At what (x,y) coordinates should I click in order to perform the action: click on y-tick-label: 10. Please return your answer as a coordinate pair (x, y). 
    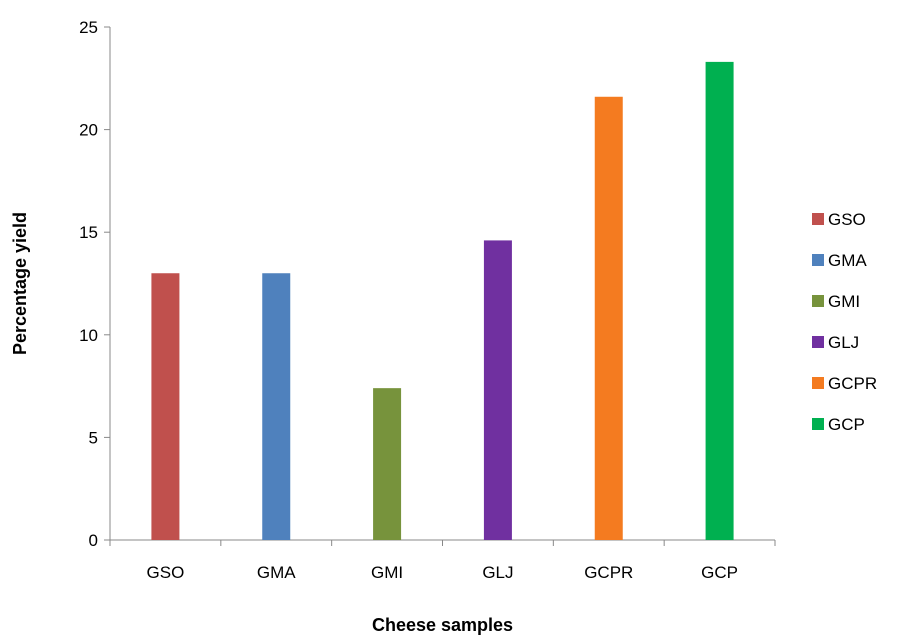
    Looking at the image, I should click on (88, 335).